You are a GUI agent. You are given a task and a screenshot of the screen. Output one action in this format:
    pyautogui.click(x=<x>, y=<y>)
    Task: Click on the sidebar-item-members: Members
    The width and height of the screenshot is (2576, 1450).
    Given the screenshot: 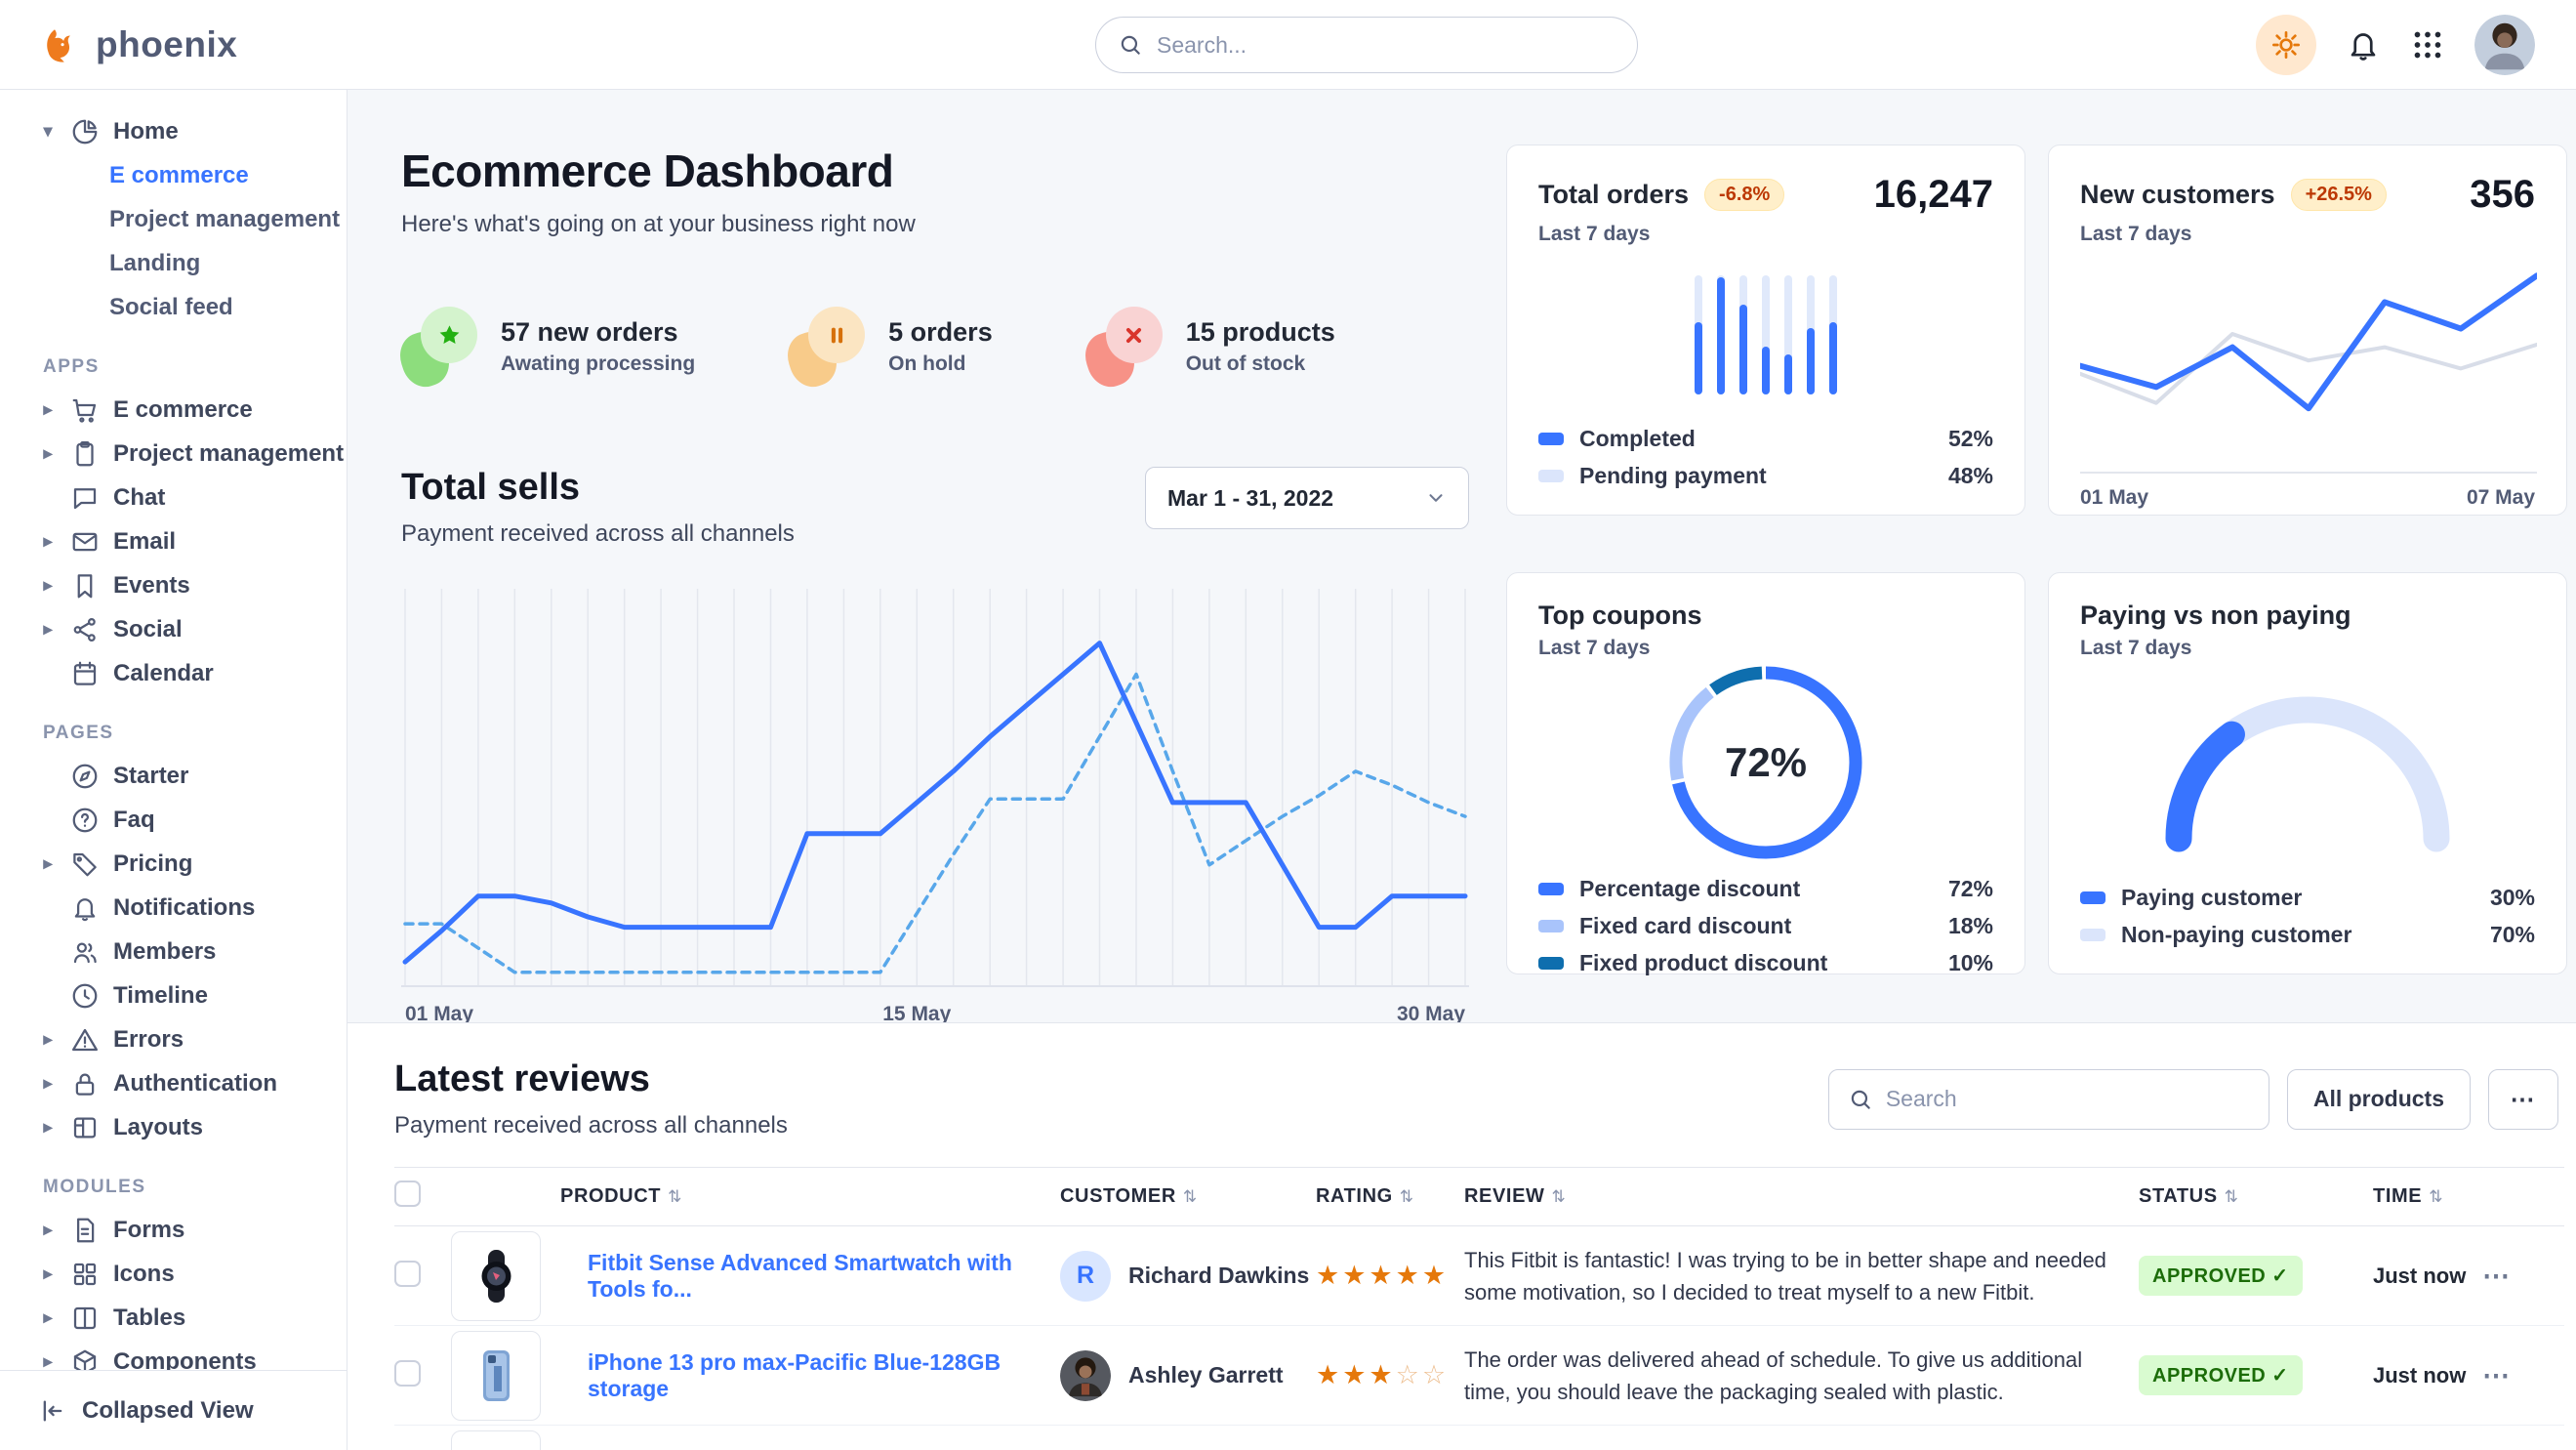 What is the action you would take?
    pyautogui.click(x=173, y=952)
    